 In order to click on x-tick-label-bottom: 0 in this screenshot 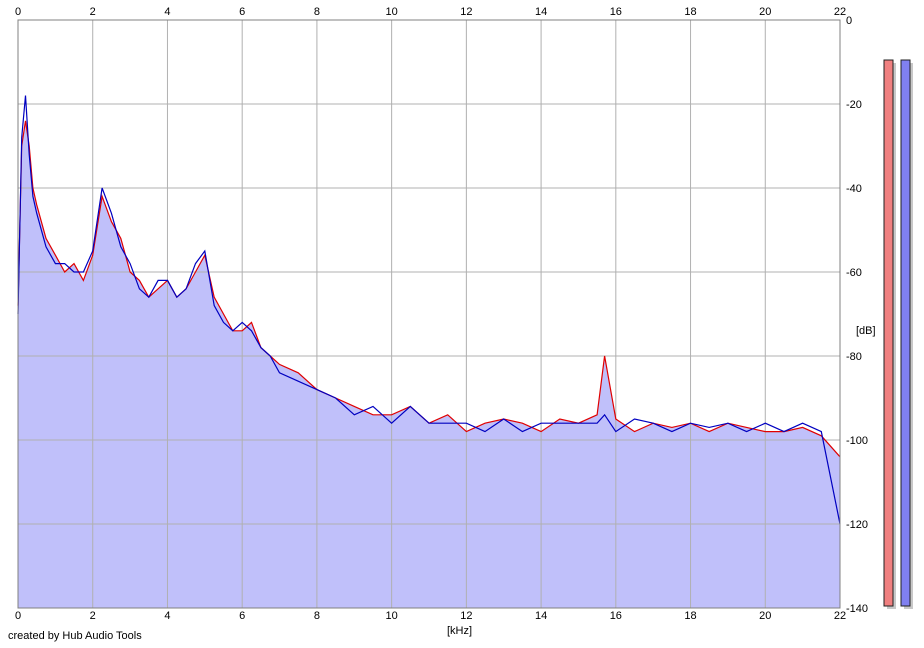, I will do `click(18, 616)`.